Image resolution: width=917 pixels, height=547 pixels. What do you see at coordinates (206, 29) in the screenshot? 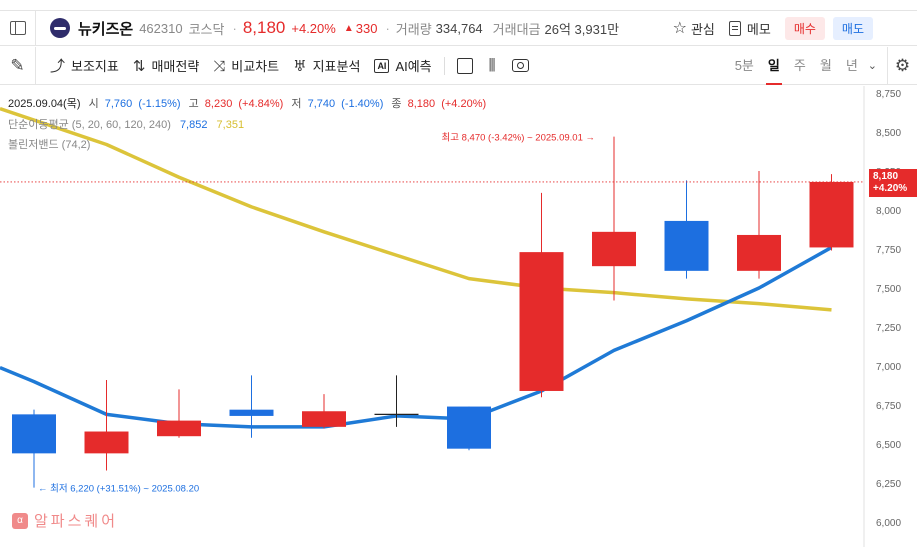
I see `market-label: 코스닥` at bounding box center [206, 29].